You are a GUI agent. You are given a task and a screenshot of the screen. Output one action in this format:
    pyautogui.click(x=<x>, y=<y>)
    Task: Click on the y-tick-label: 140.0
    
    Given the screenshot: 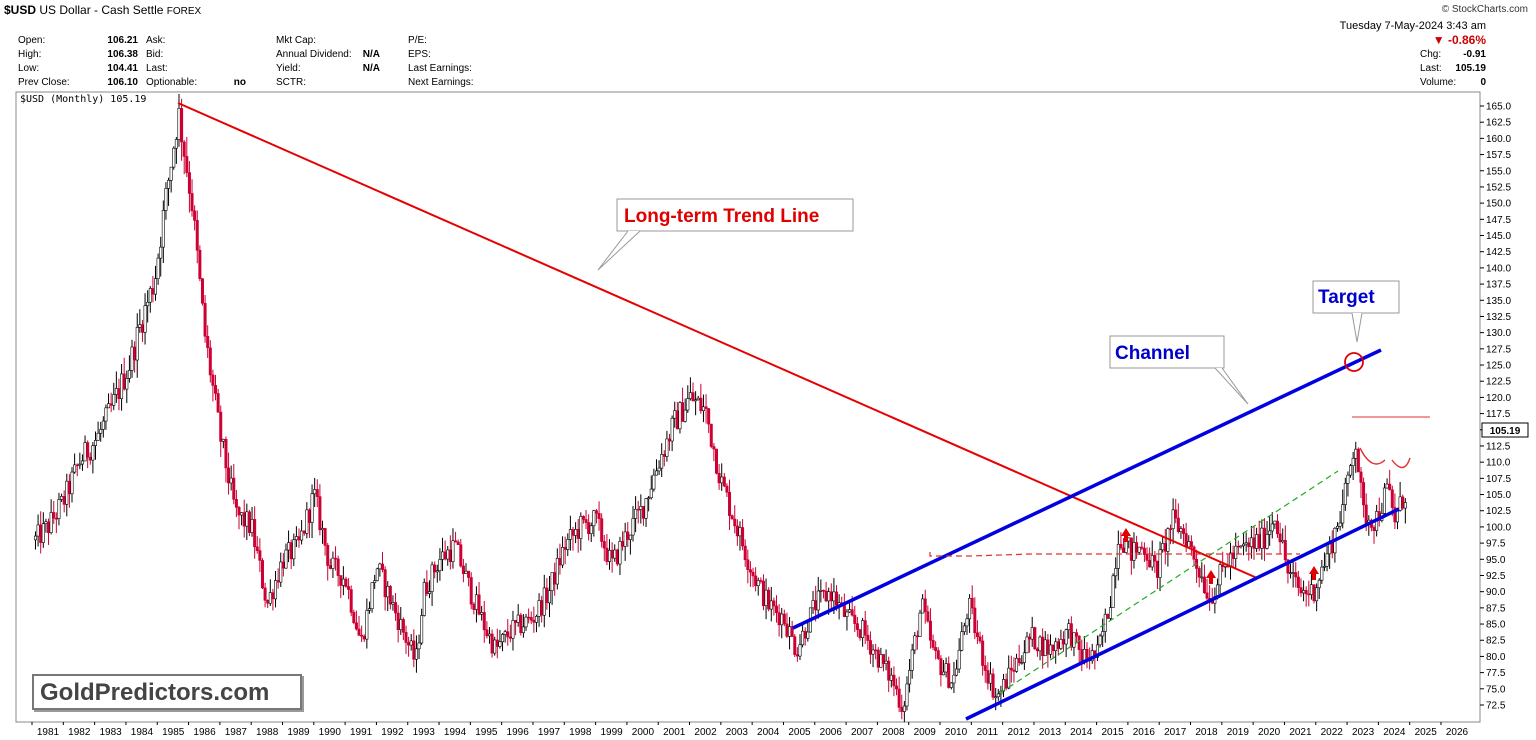 What is the action you would take?
    pyautogui.click(x=1498, y=268)
    